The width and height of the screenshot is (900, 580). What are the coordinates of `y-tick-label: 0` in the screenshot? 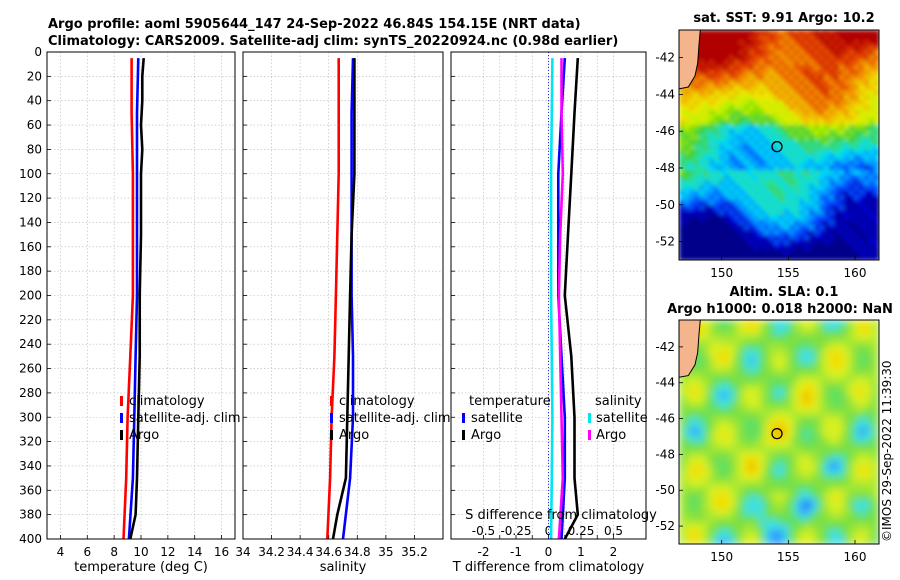 It's located at (38, 52).